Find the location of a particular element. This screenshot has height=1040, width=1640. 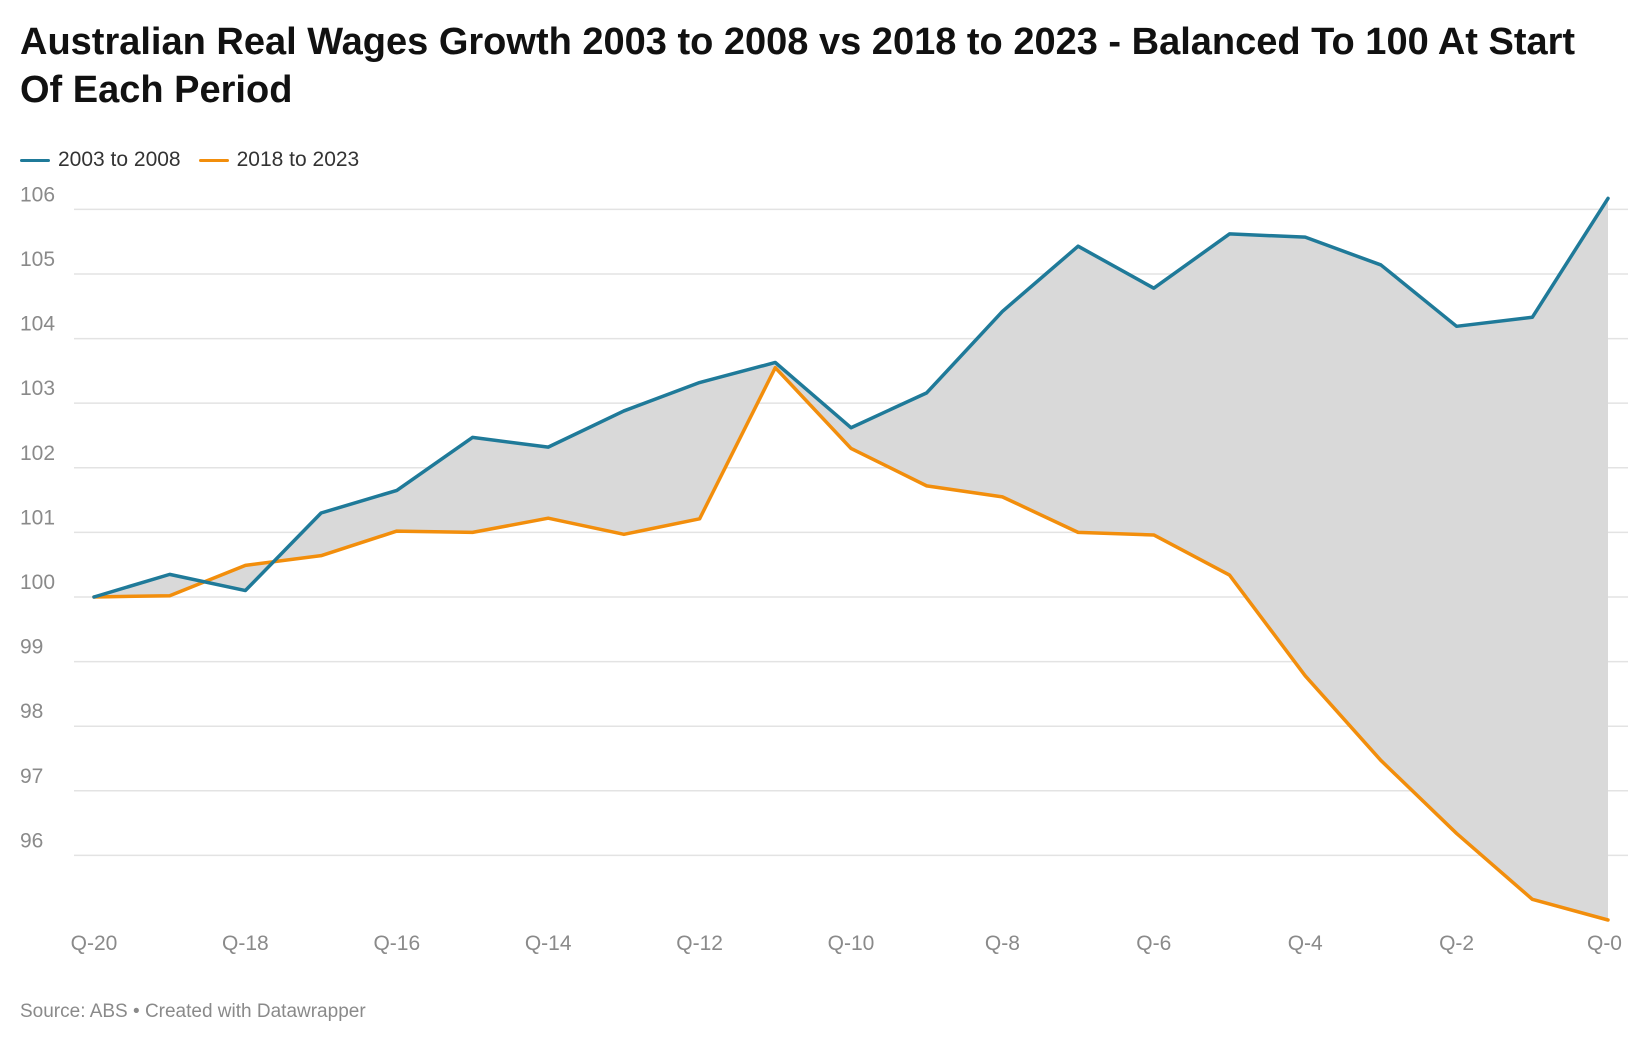

x-axis-labels: Q-20 Q-18 Q-16 Q-14 Q-12 Q-10 Q-8 Q-6 Q-4 Q-2 Q-0 is located at coordinates (846, 943).